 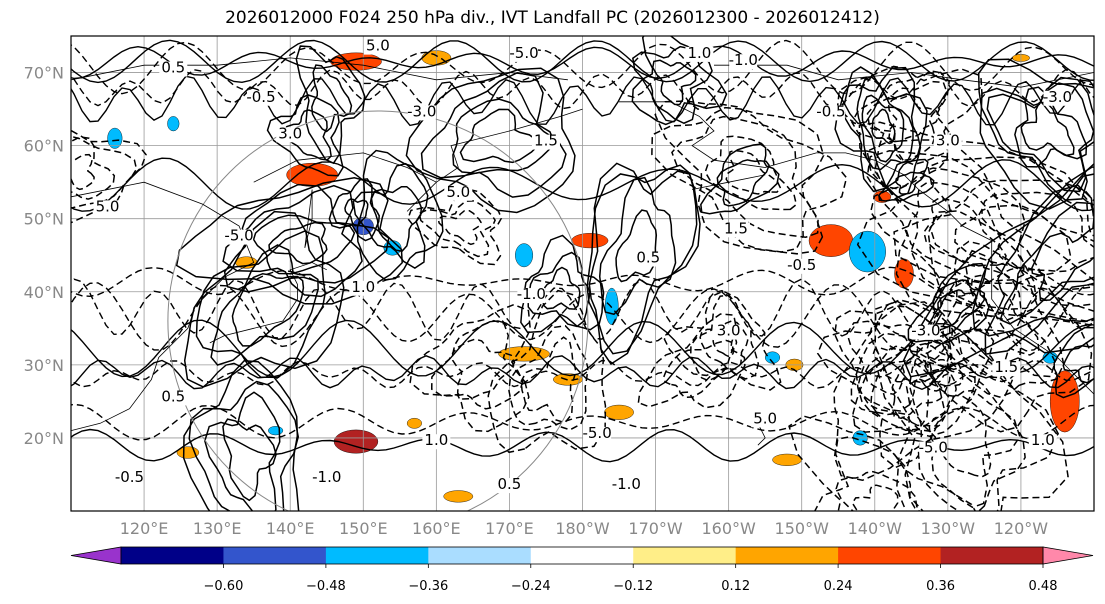 I want to click on lon-tick-label: 150°E, so click(x=363, y=528).